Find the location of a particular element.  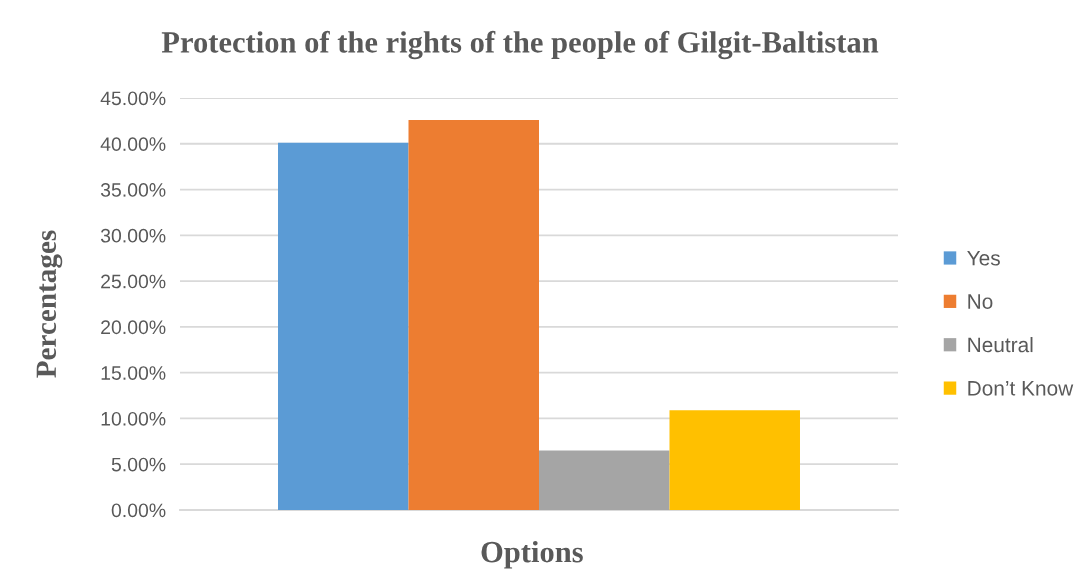

y-tick-label: 15.00% is located at coordinates (133, 373).